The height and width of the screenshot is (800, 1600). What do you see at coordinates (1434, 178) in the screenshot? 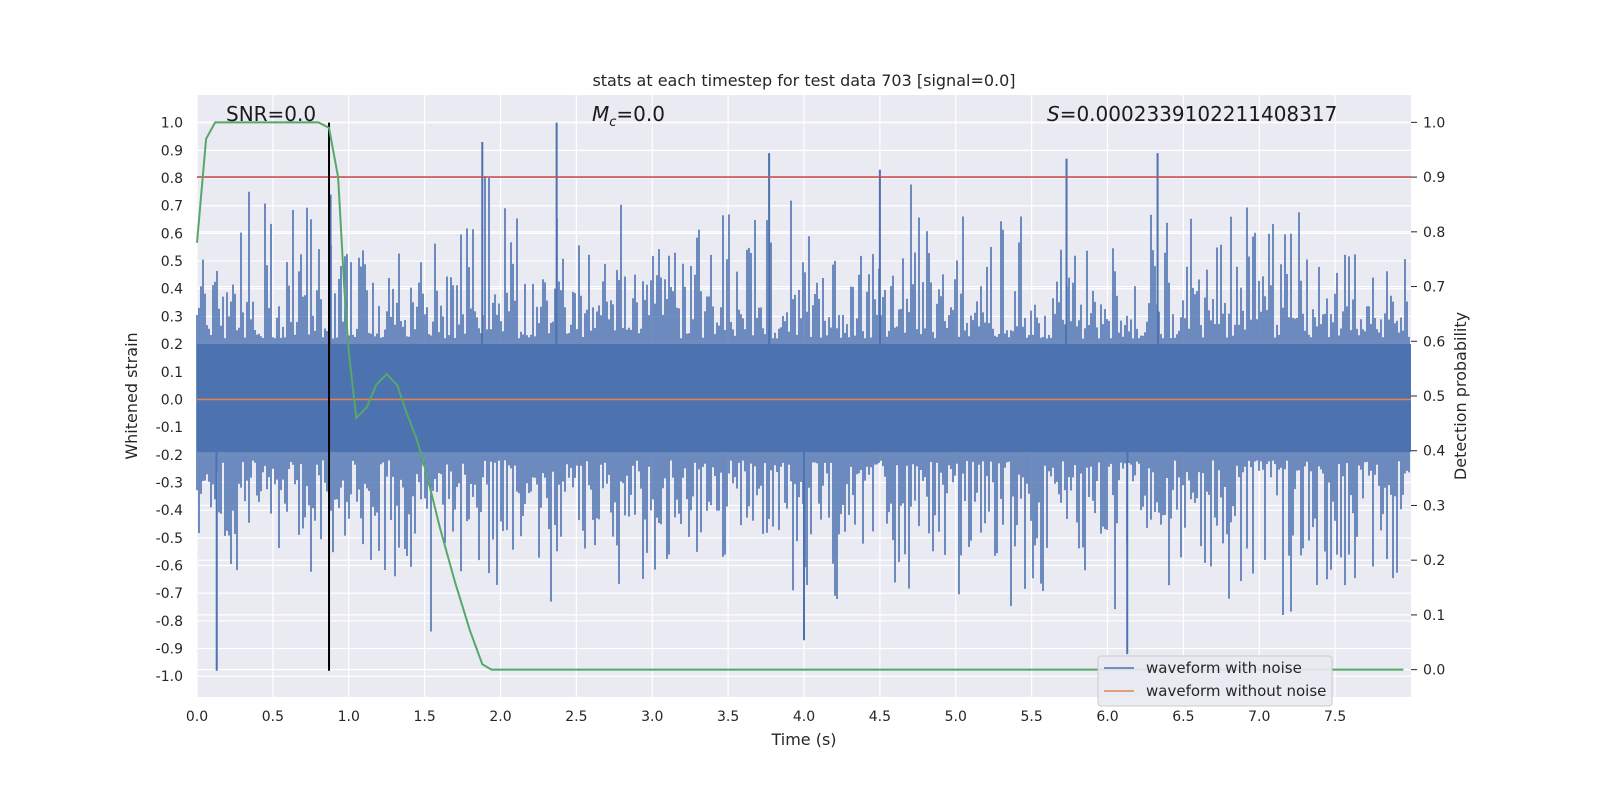
I see `y-tick-label-right: 0.9` at bounding box center [1434, 178].